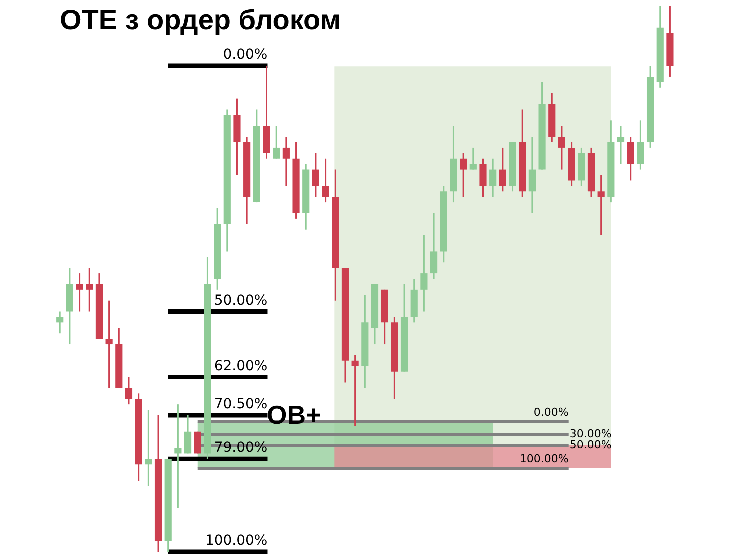  I want to click on annotation: 30.00%, so click(591, 434).